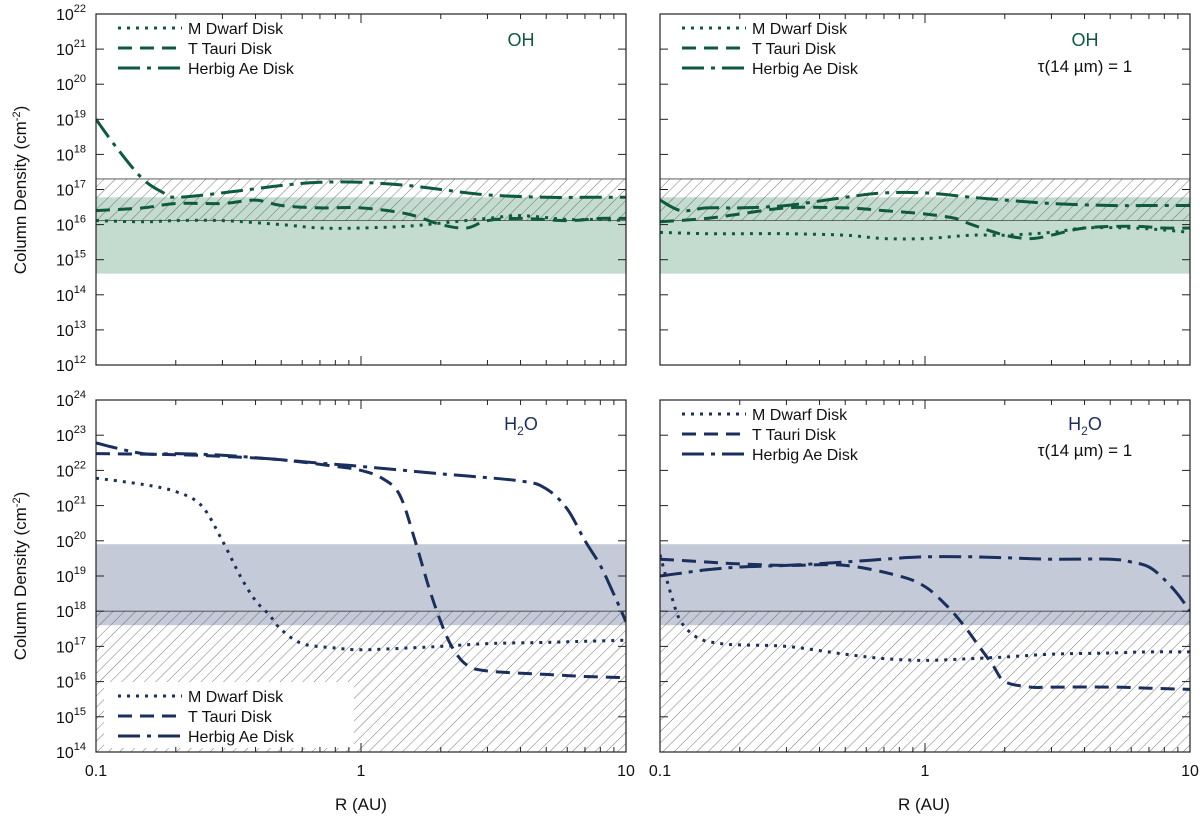  Describe the element at coordinates (805, 69) in the screenshot. I see `oh-right-legend-label: Herbig Ae Disk` at that location.